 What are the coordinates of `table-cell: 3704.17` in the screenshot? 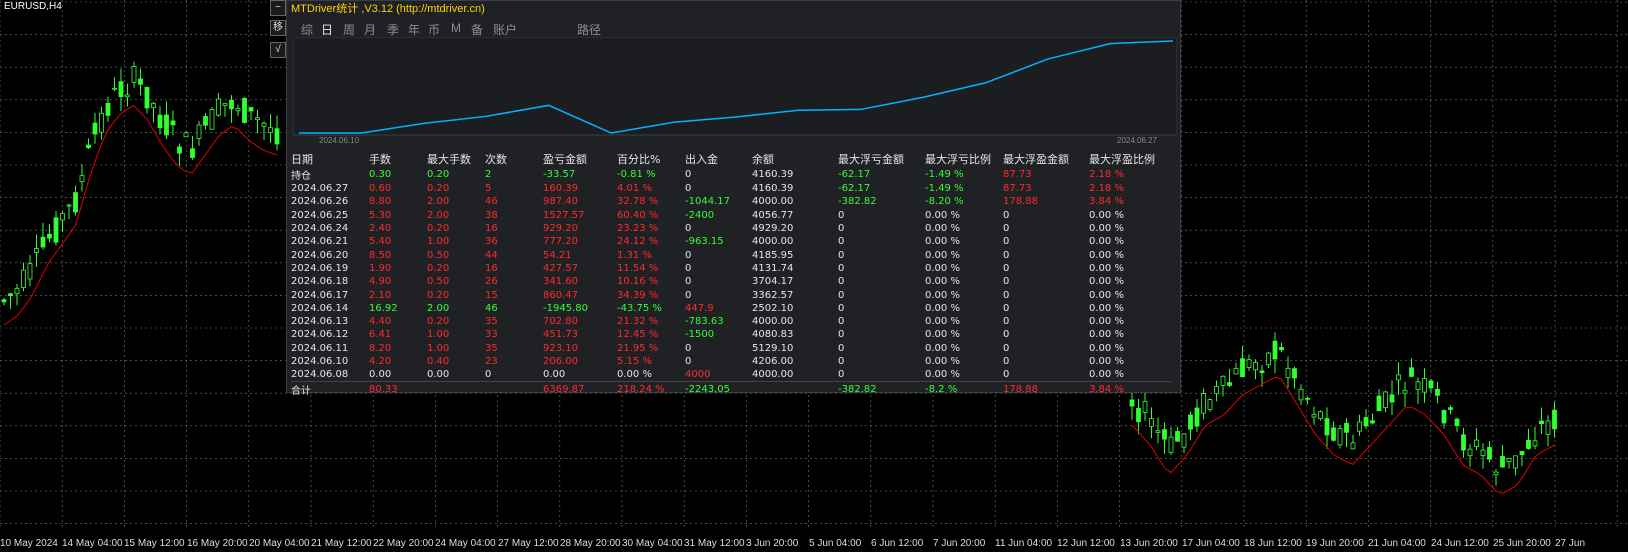 It's located at (773, 282).